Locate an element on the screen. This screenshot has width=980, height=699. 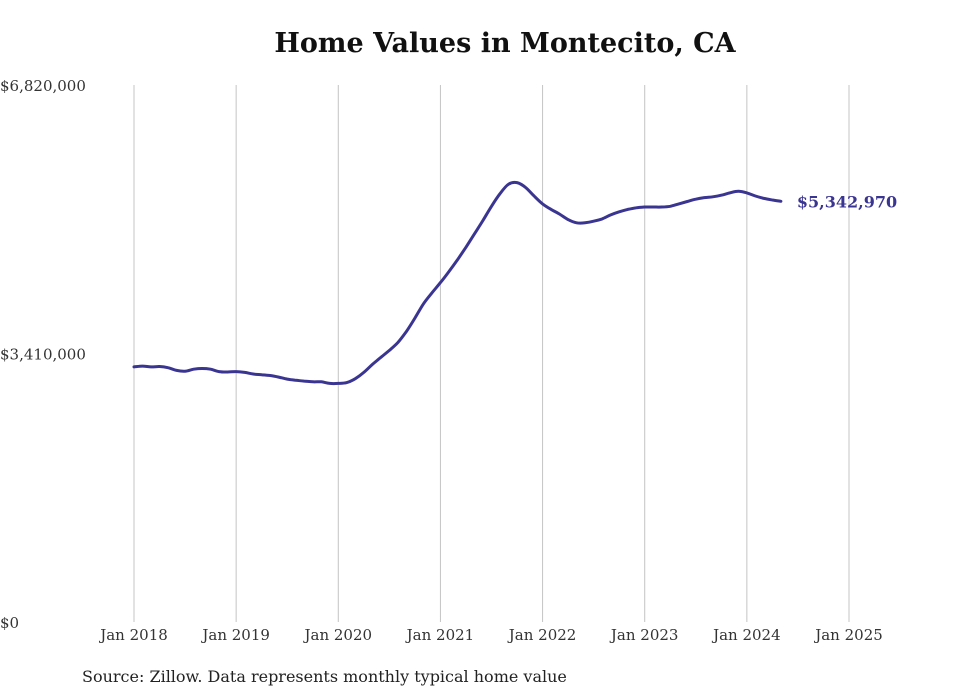
x-tick-label: Jan 2021 is located at coordinates (440, 635).